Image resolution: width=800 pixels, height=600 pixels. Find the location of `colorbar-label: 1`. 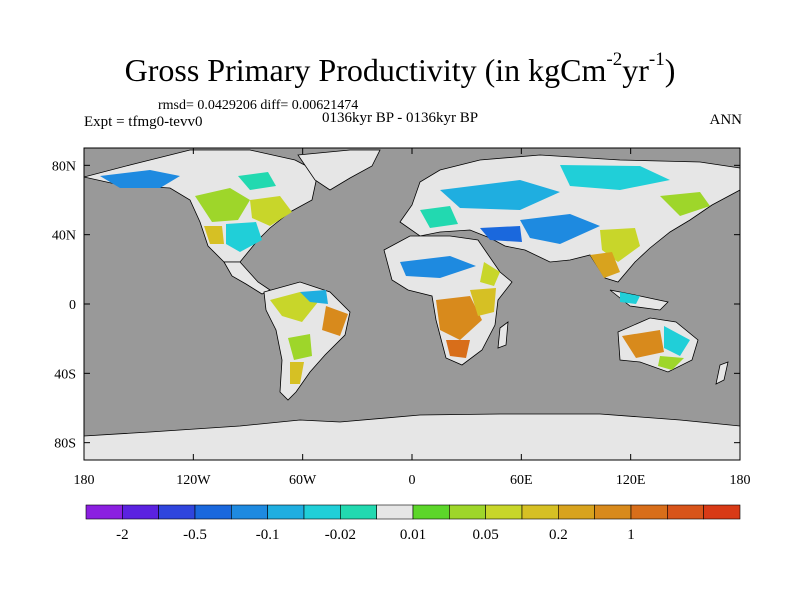

colorbar-label: 1 is located at coordinates (631, 535).